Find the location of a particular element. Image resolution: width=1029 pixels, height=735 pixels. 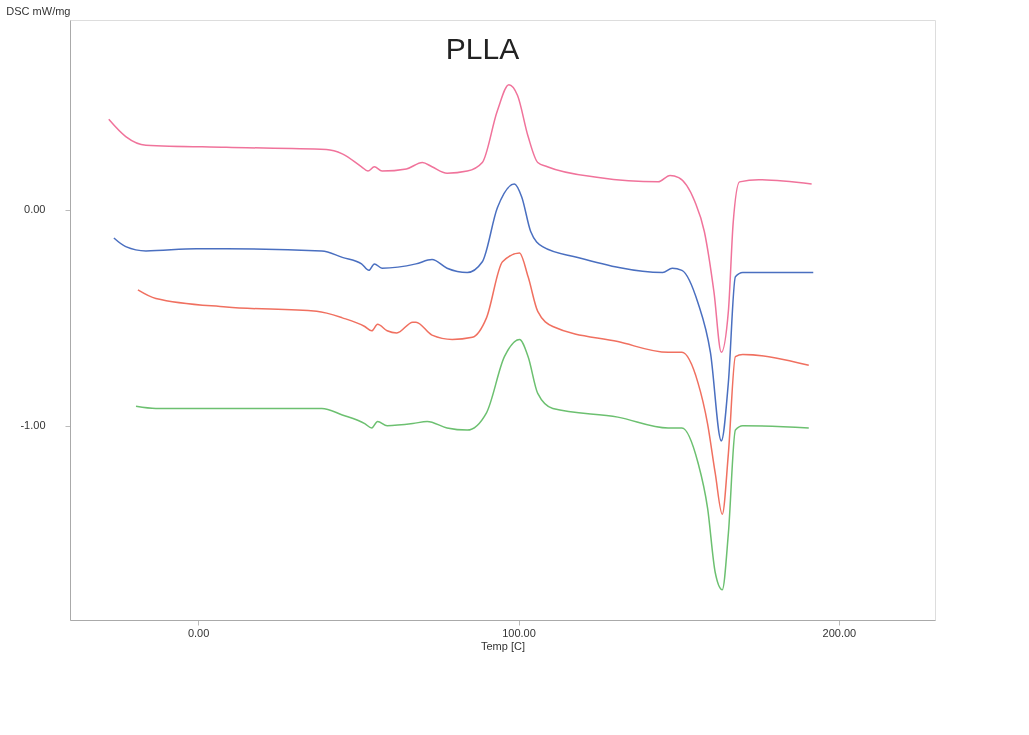

x-tick-label: 0.00 is located at coordinates (198, 632).